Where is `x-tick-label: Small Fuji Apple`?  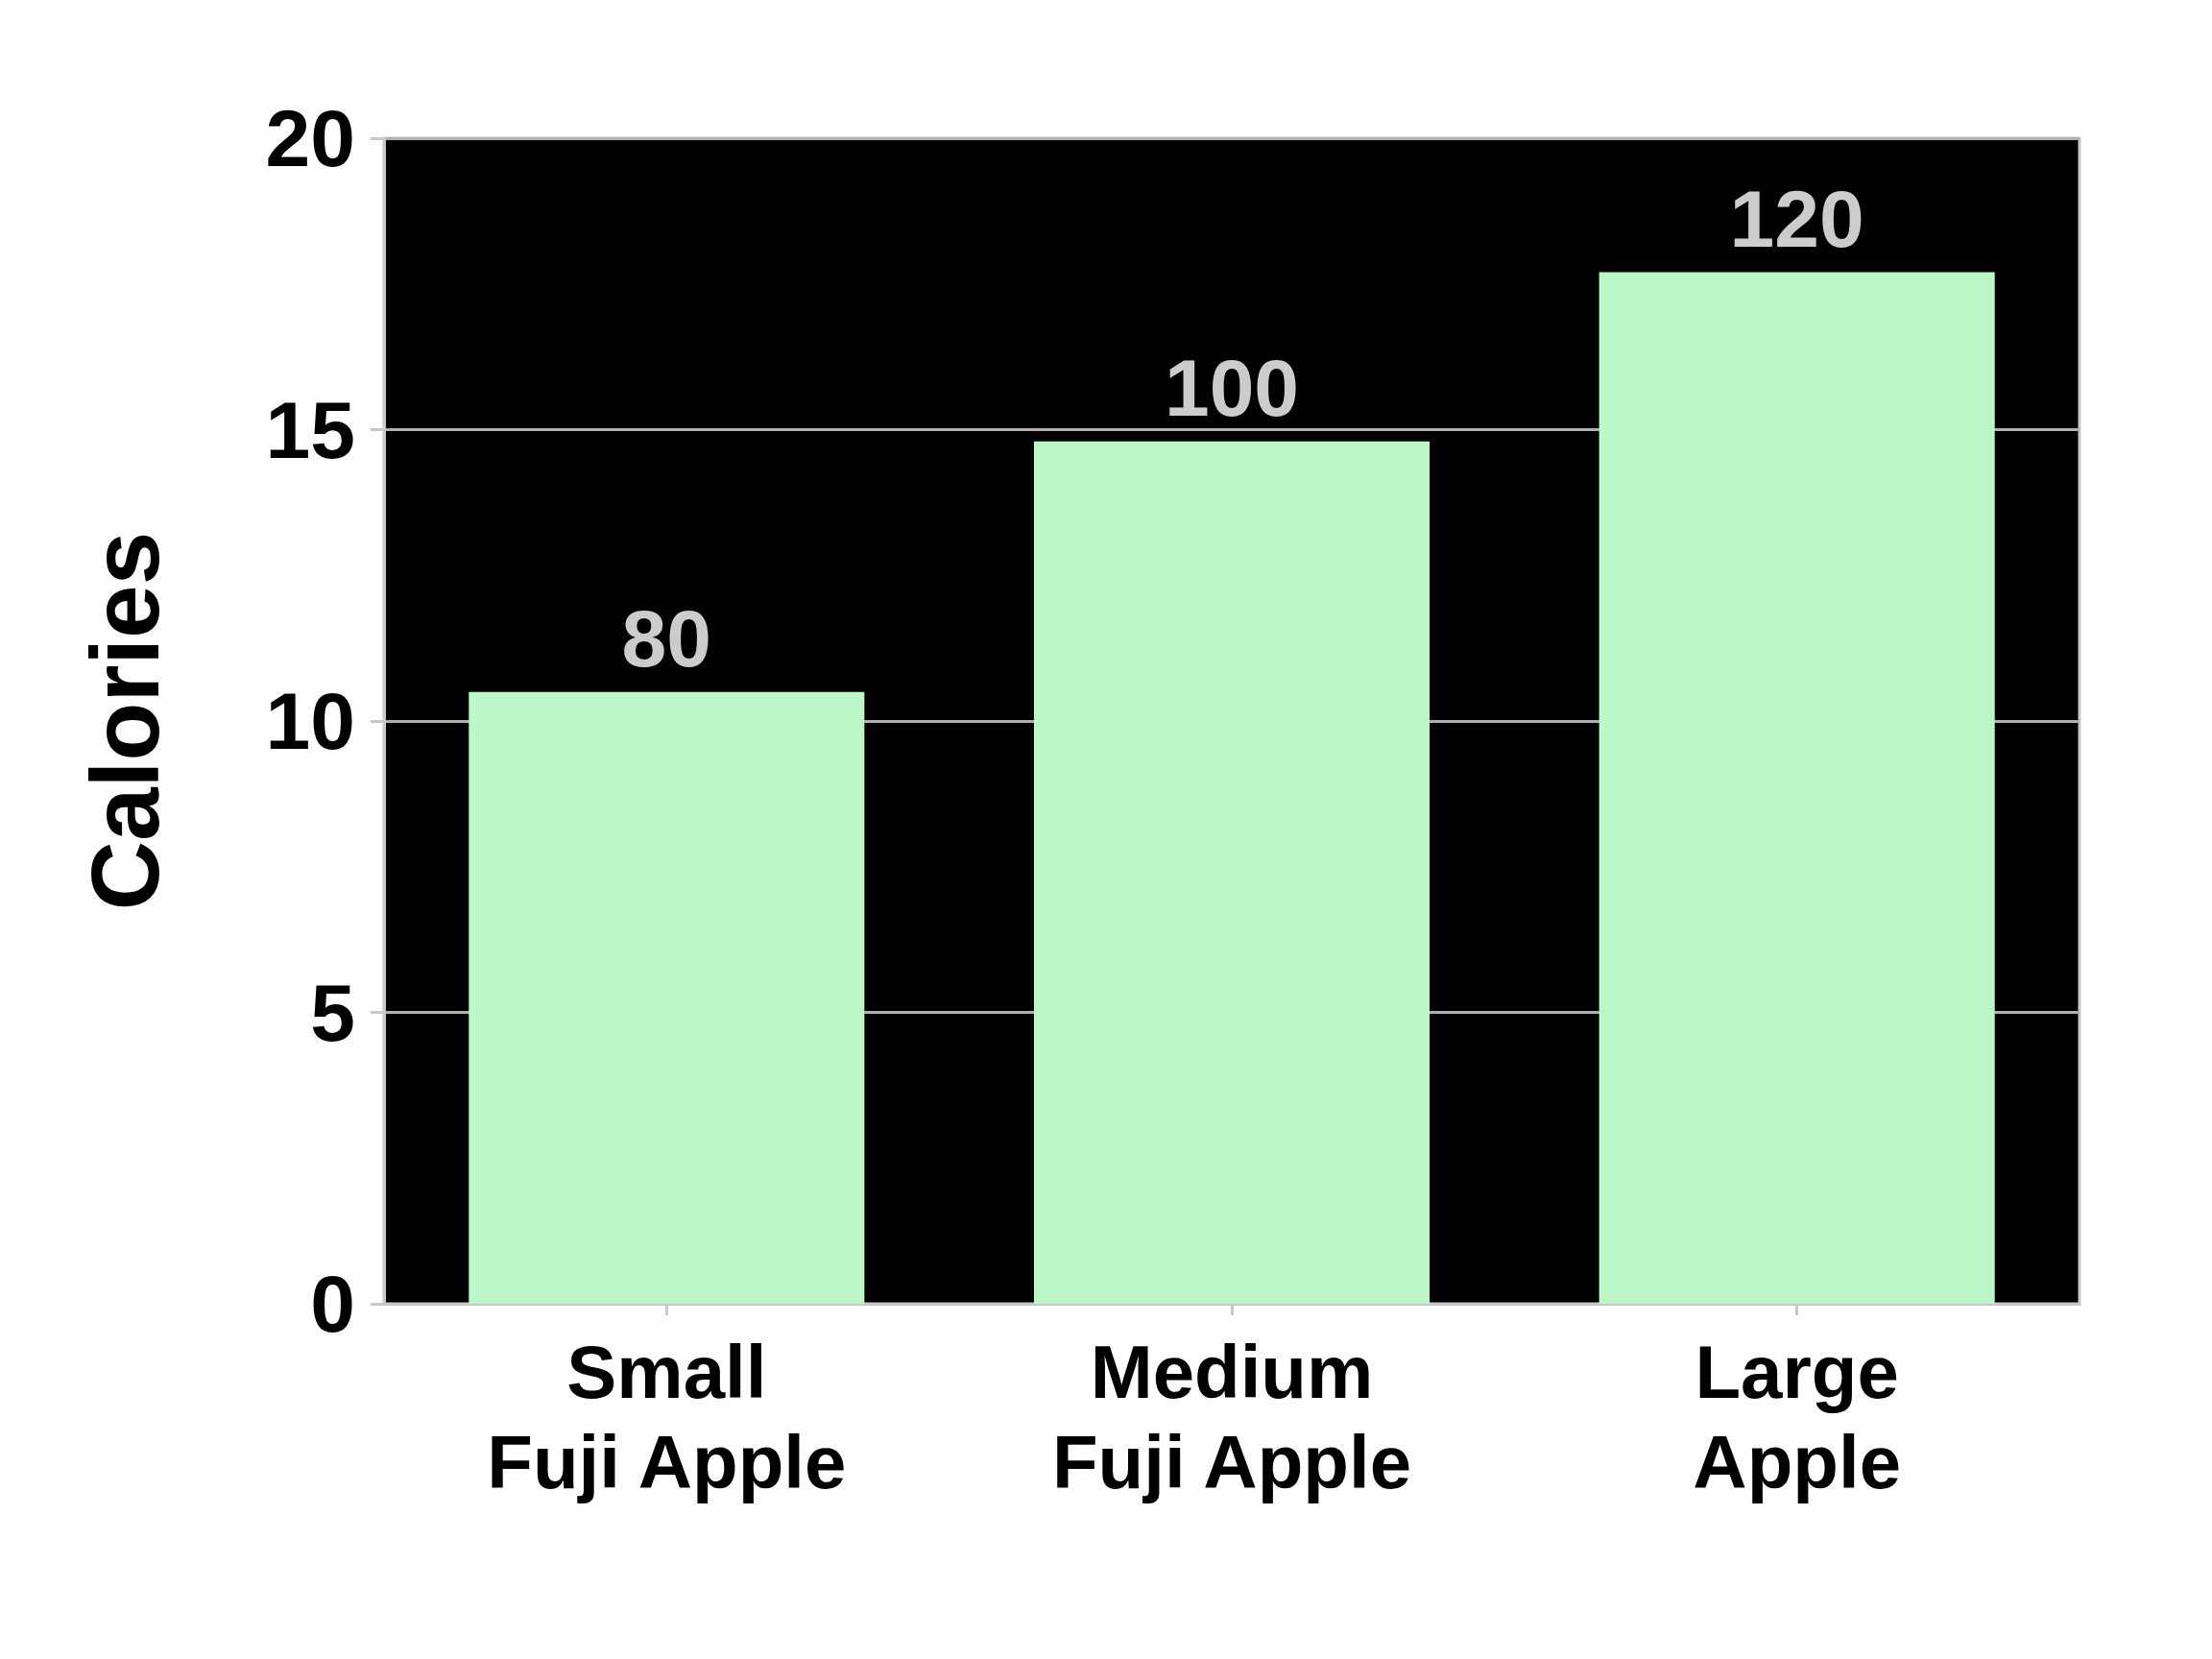
x-tick-label: Small Fuji Apple is located at coordinates (667, 1417).